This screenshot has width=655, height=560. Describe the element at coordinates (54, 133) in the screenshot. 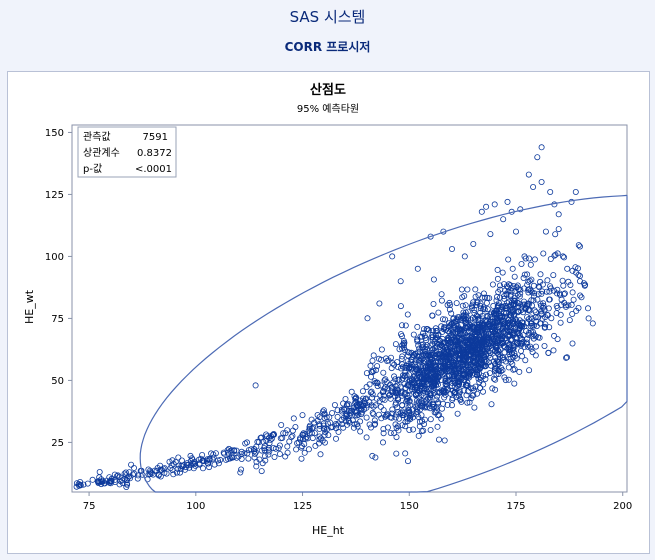

I see `y-tick-label: 150` at that location.